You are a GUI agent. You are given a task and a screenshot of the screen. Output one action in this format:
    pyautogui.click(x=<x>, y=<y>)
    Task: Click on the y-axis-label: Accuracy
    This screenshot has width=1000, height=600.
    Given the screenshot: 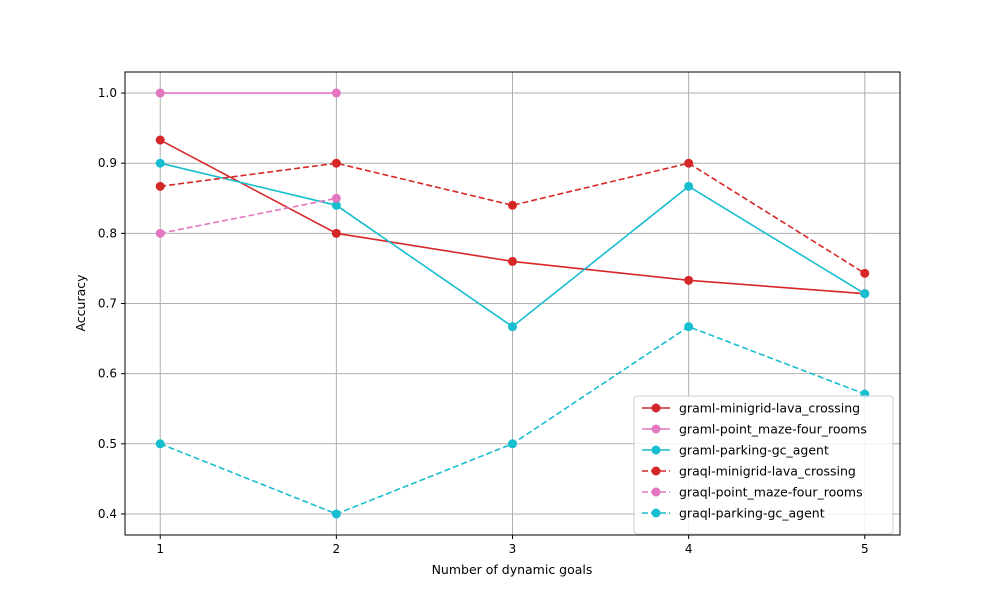 What is the action you would take?
    pyautogui.click(x=80, y=303)
    